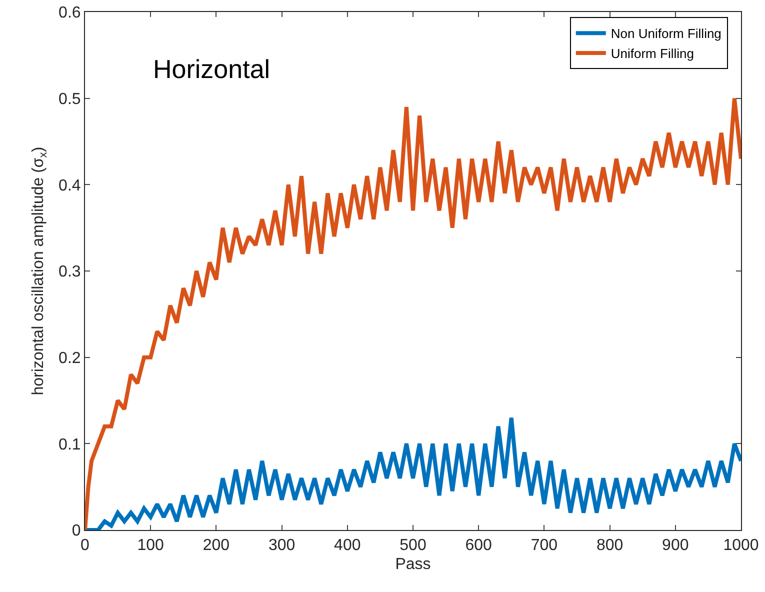 The height and width of the screenshot is (592, 765). Describe the element at coordinates (150, 545) in the screenshot. I see `x-tick-label: 100` at that location.